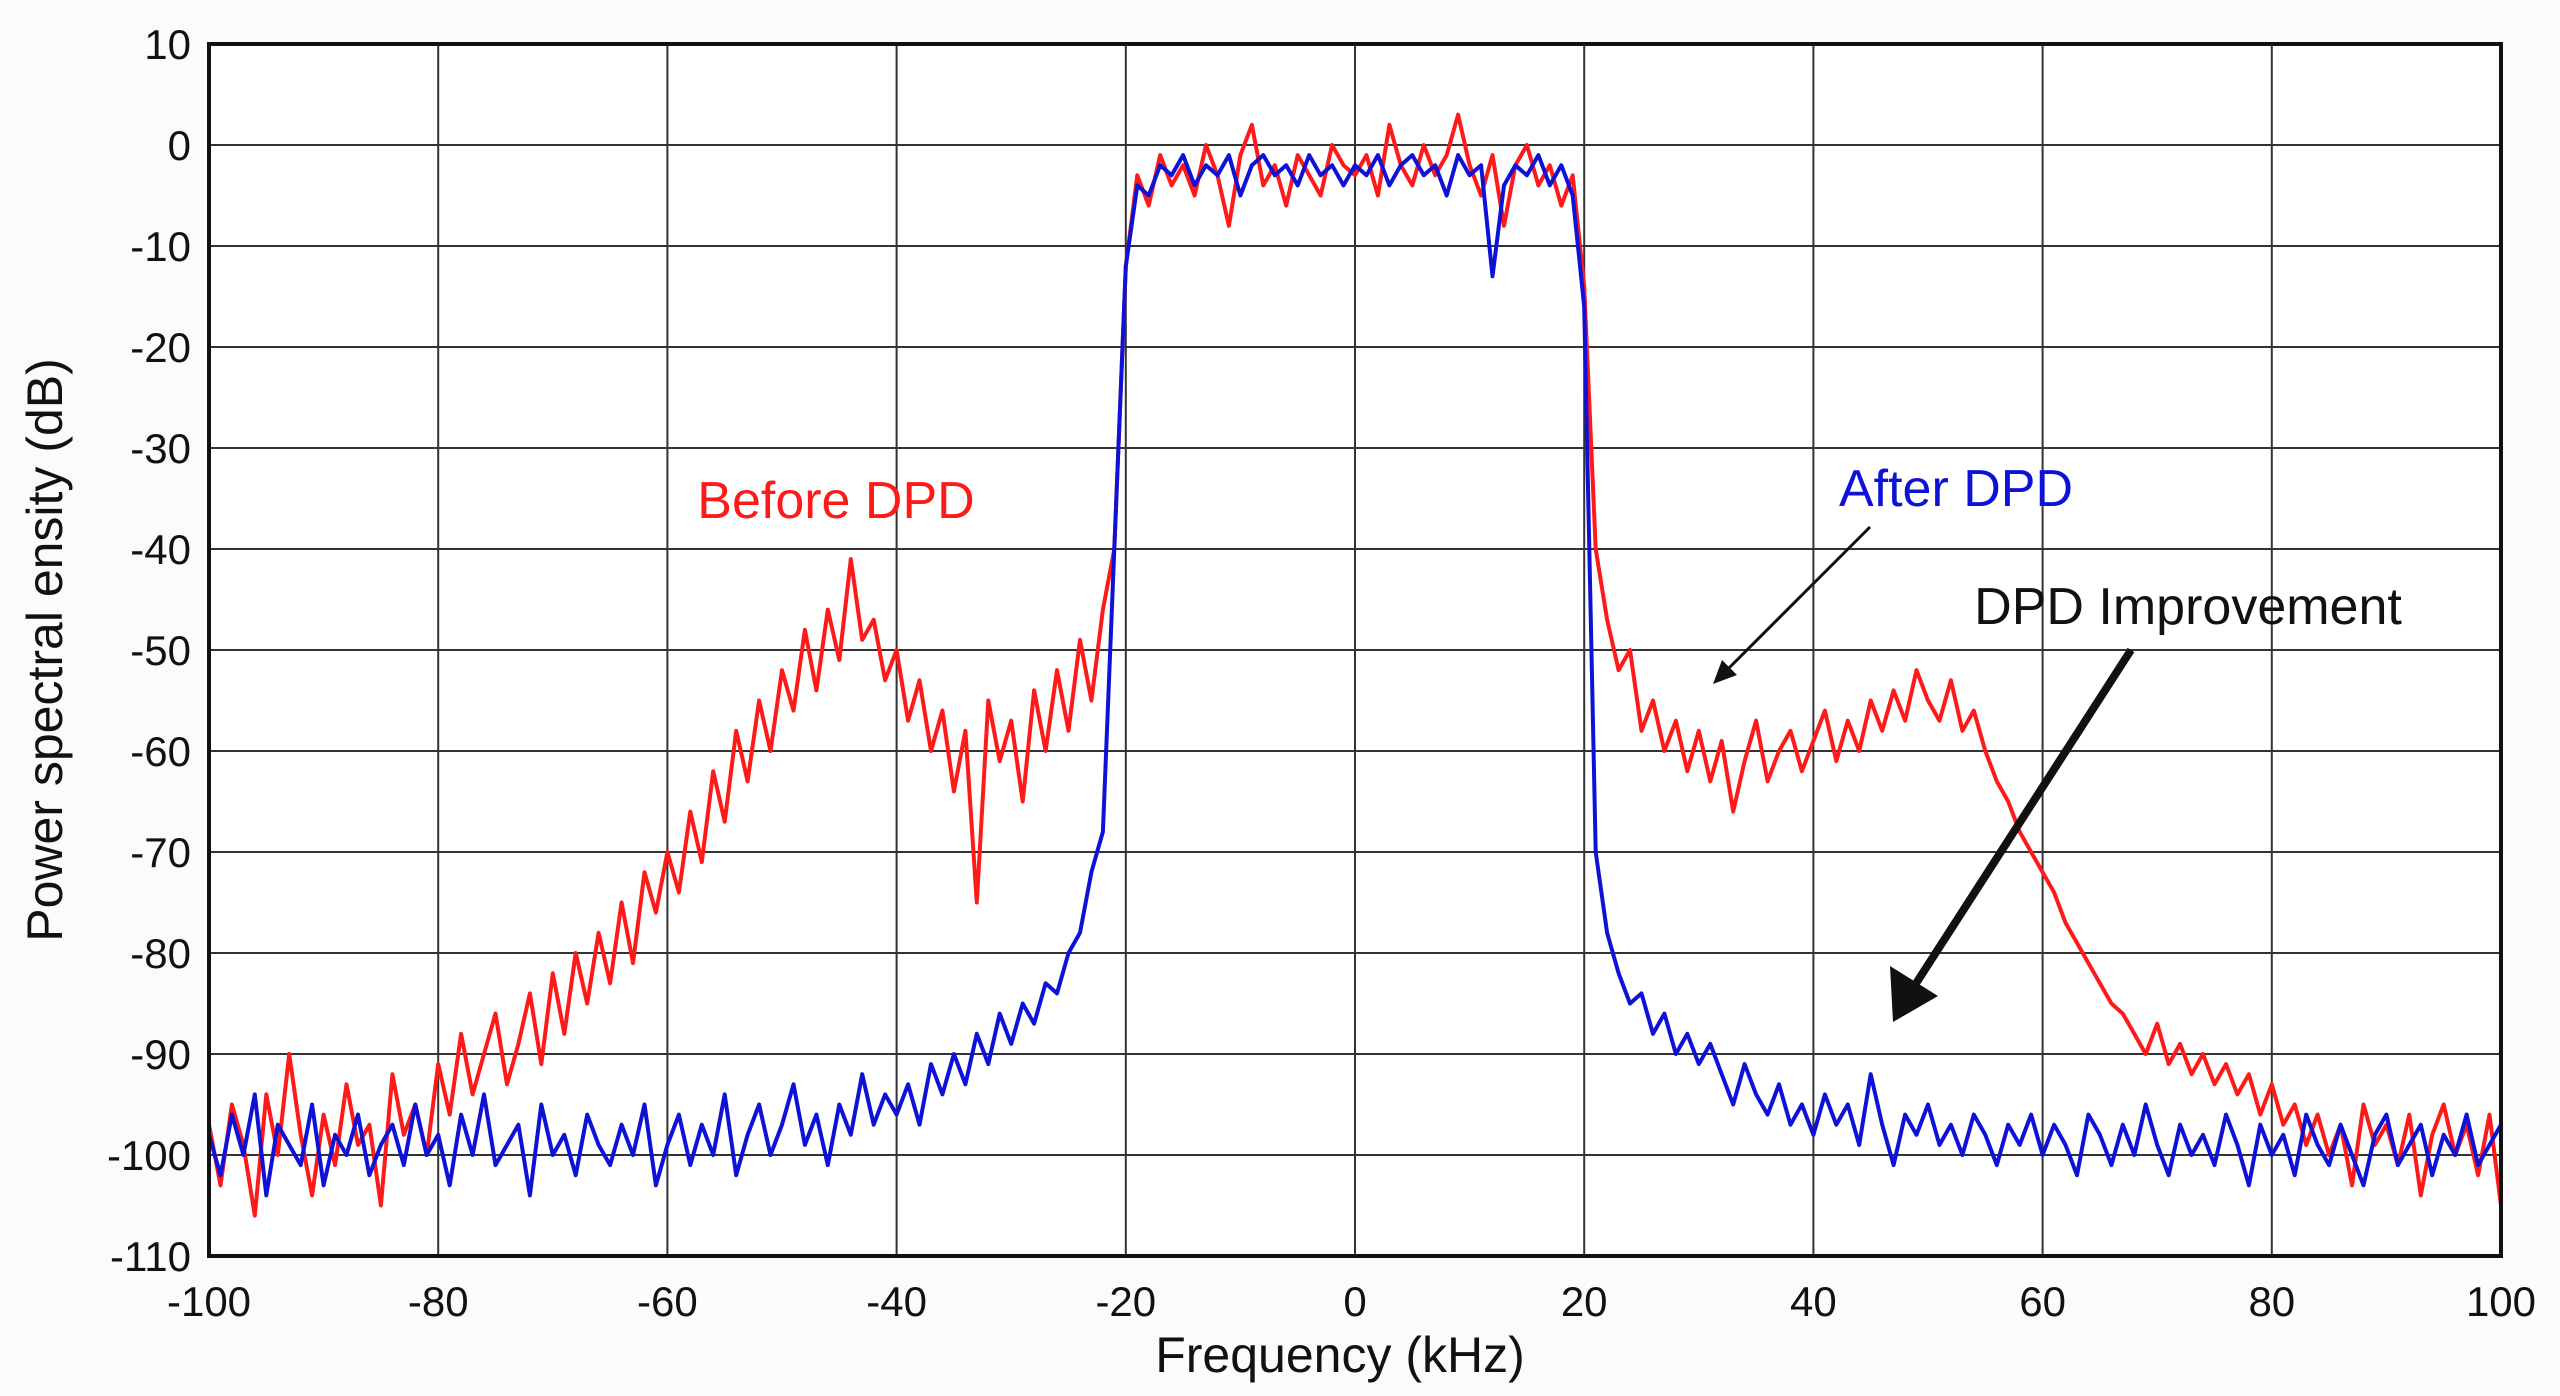 The width and height of the screenshot is (2560, 1396). I want to click on x-tick-label: -100, so click(209, 1301).